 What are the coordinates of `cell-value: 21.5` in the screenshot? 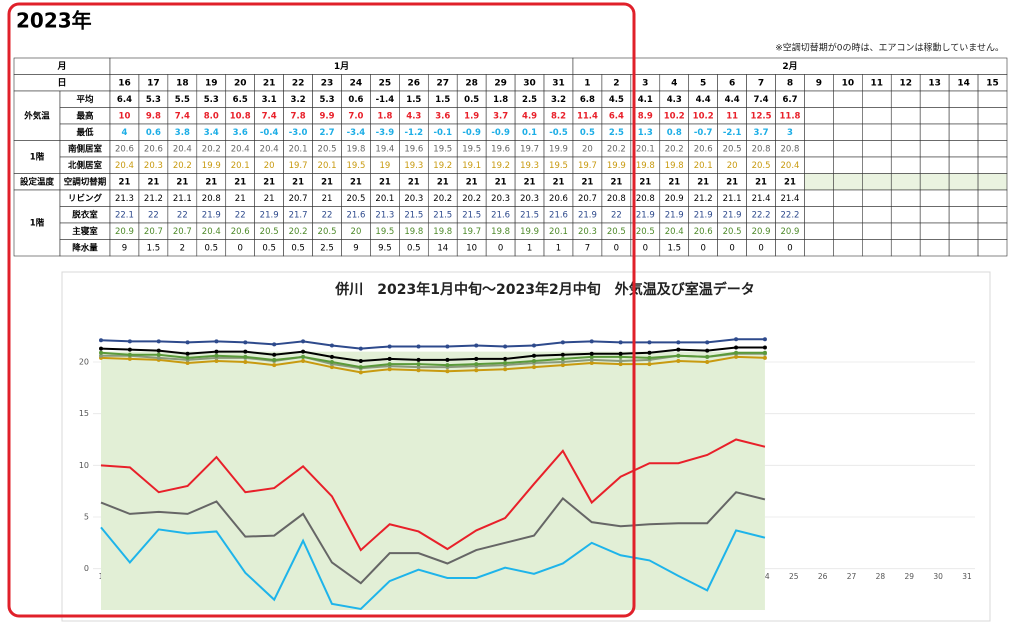 It's located at (413, 215).